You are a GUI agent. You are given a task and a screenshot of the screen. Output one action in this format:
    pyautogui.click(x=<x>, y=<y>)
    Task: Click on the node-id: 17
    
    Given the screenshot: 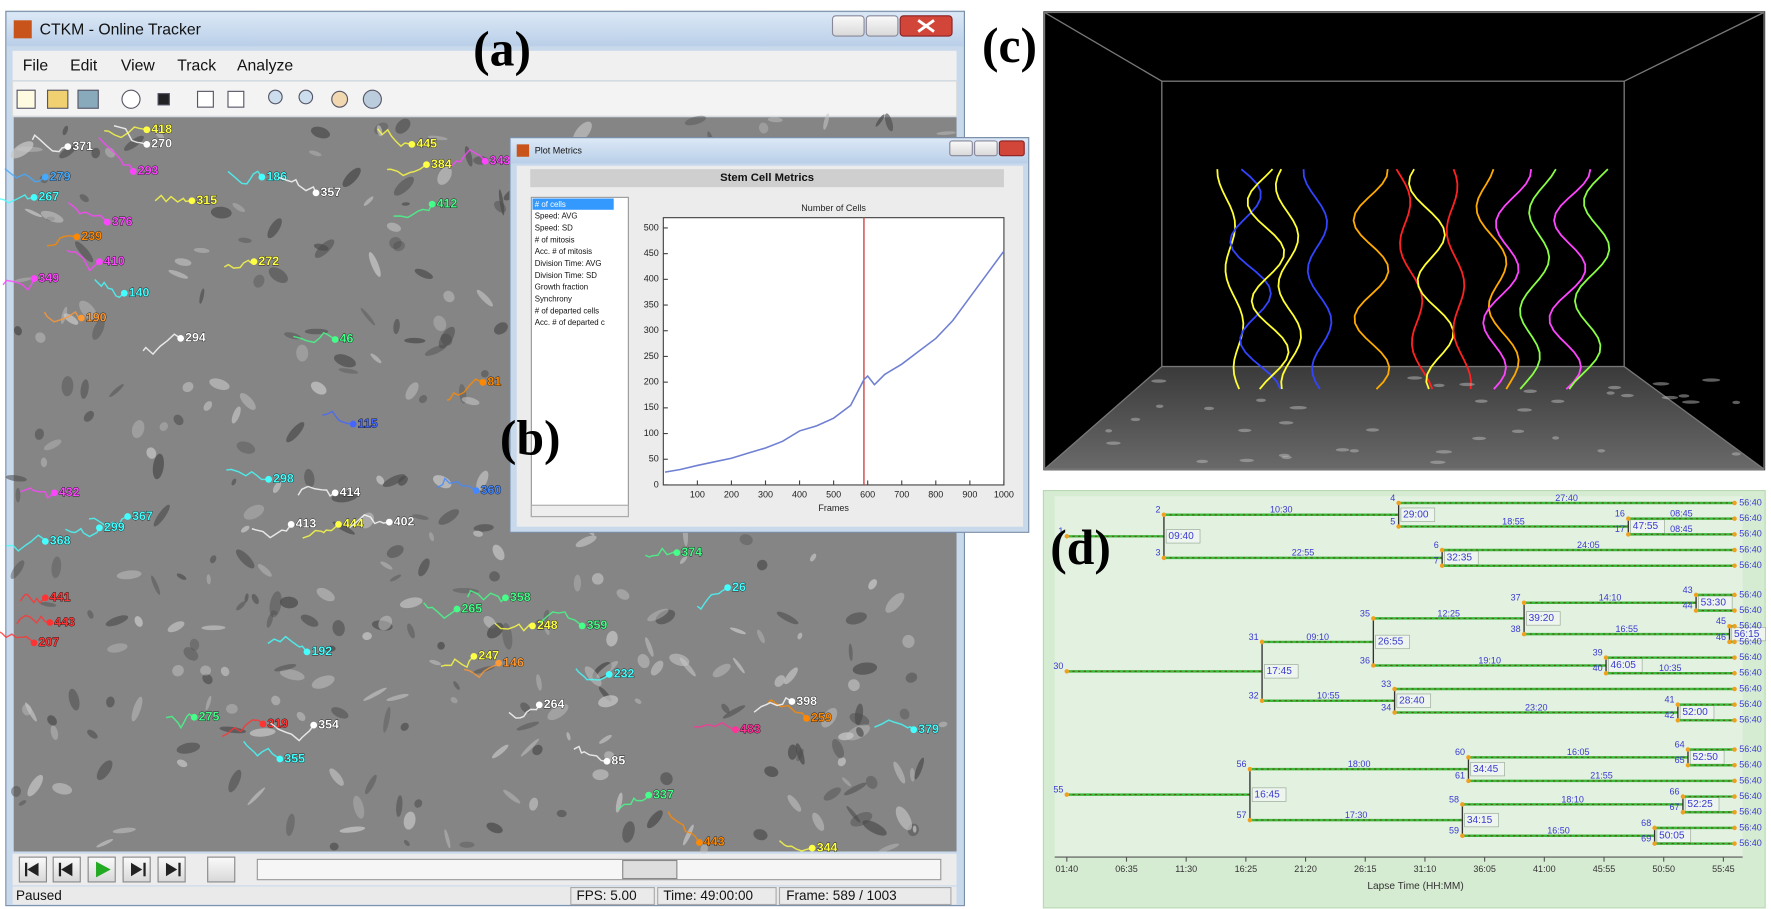 What is the action you would take?
    pyautogui.click(x=1620, y=529)
    